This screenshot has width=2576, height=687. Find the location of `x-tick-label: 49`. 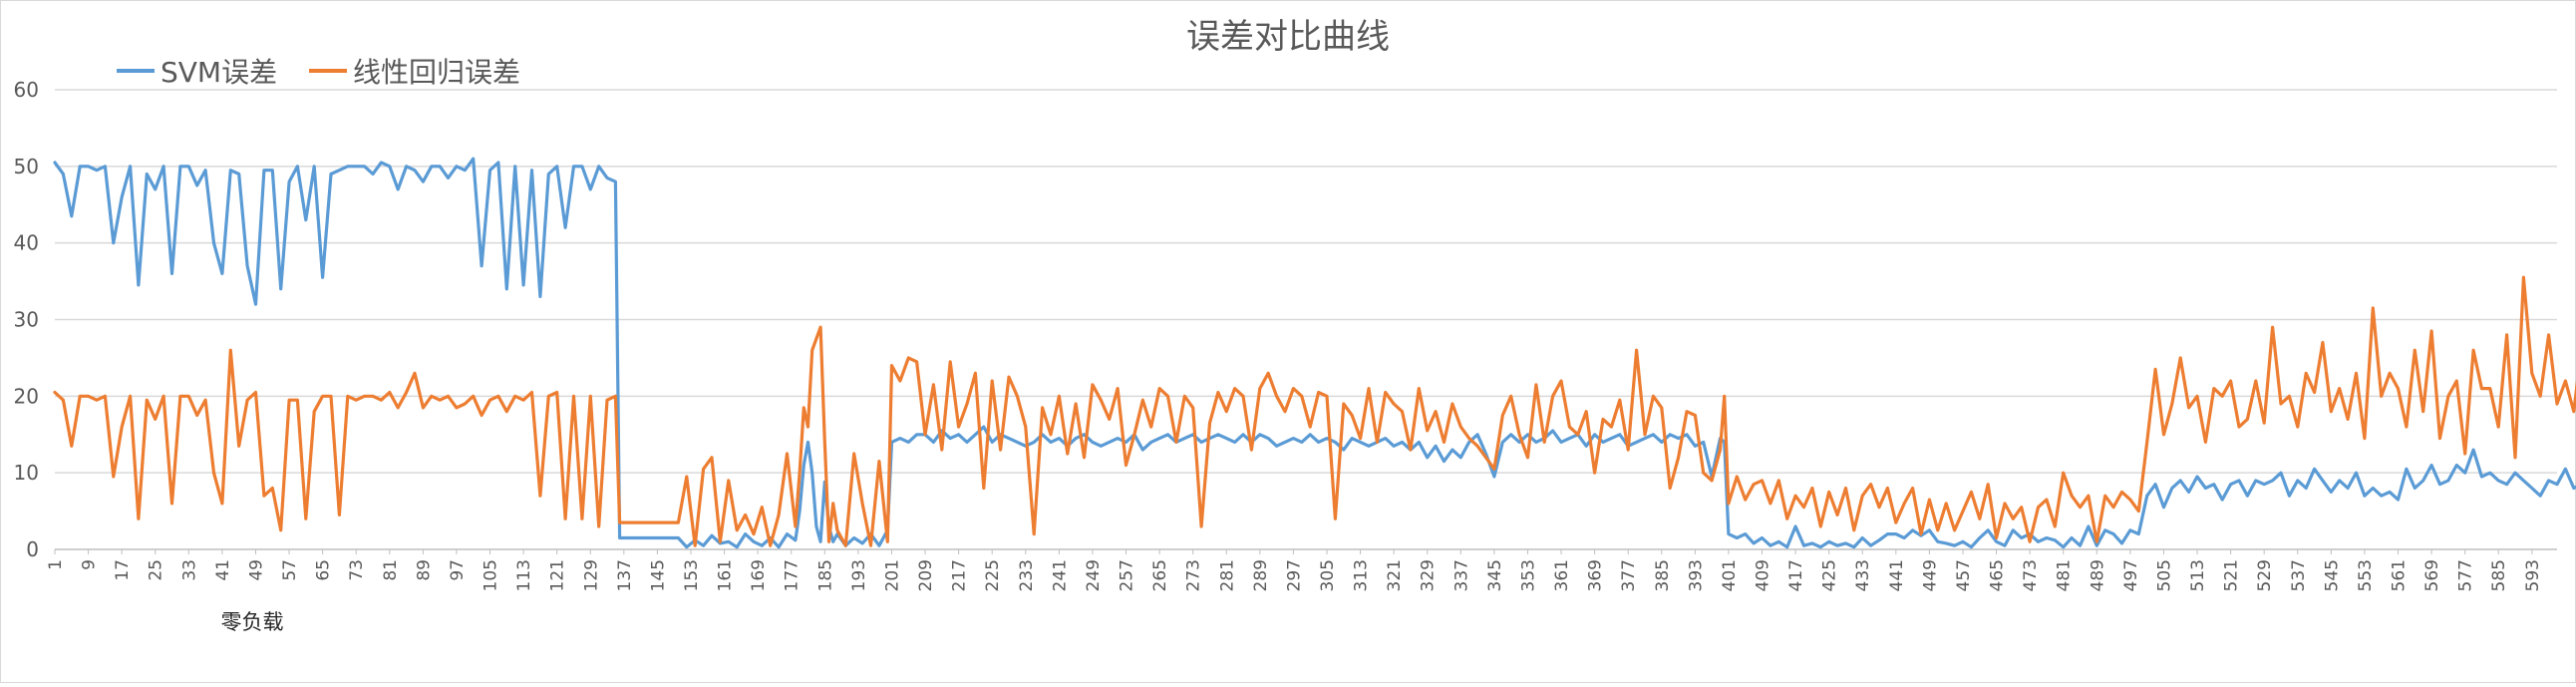

x-tick-label: 49 is located at coordinates (256, 570).